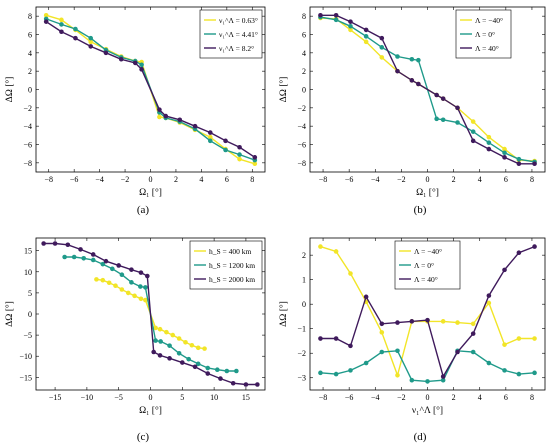 The image size is (550, 447). What do you see at coordinates (226, 265) in the screenshot?
I see `legend: h_S = 400 km h_S = 1200 km h_S = 2000 km` at bounding box center [226, 265].